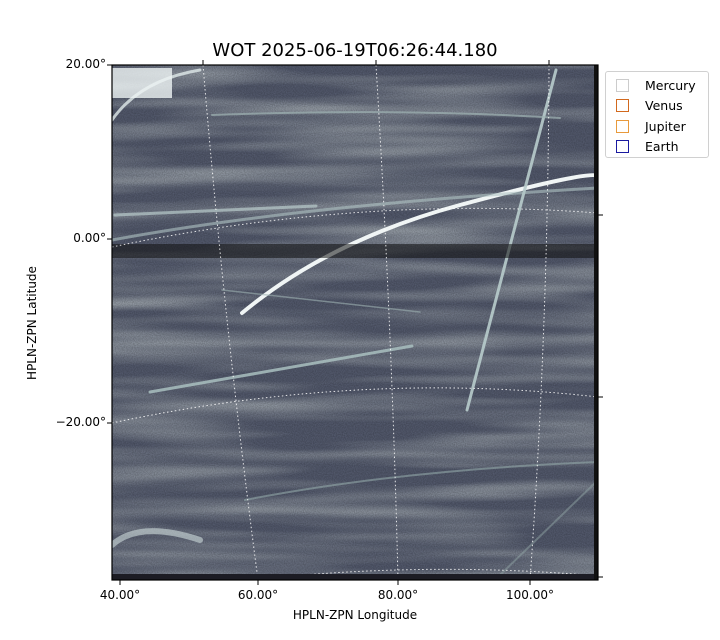 This screenshot has height=640, width=720. What do you see at coordinates (85, 64) in the screenshot?
I see `y-tick-label: 20.00°` at bounding box center [85, 64].